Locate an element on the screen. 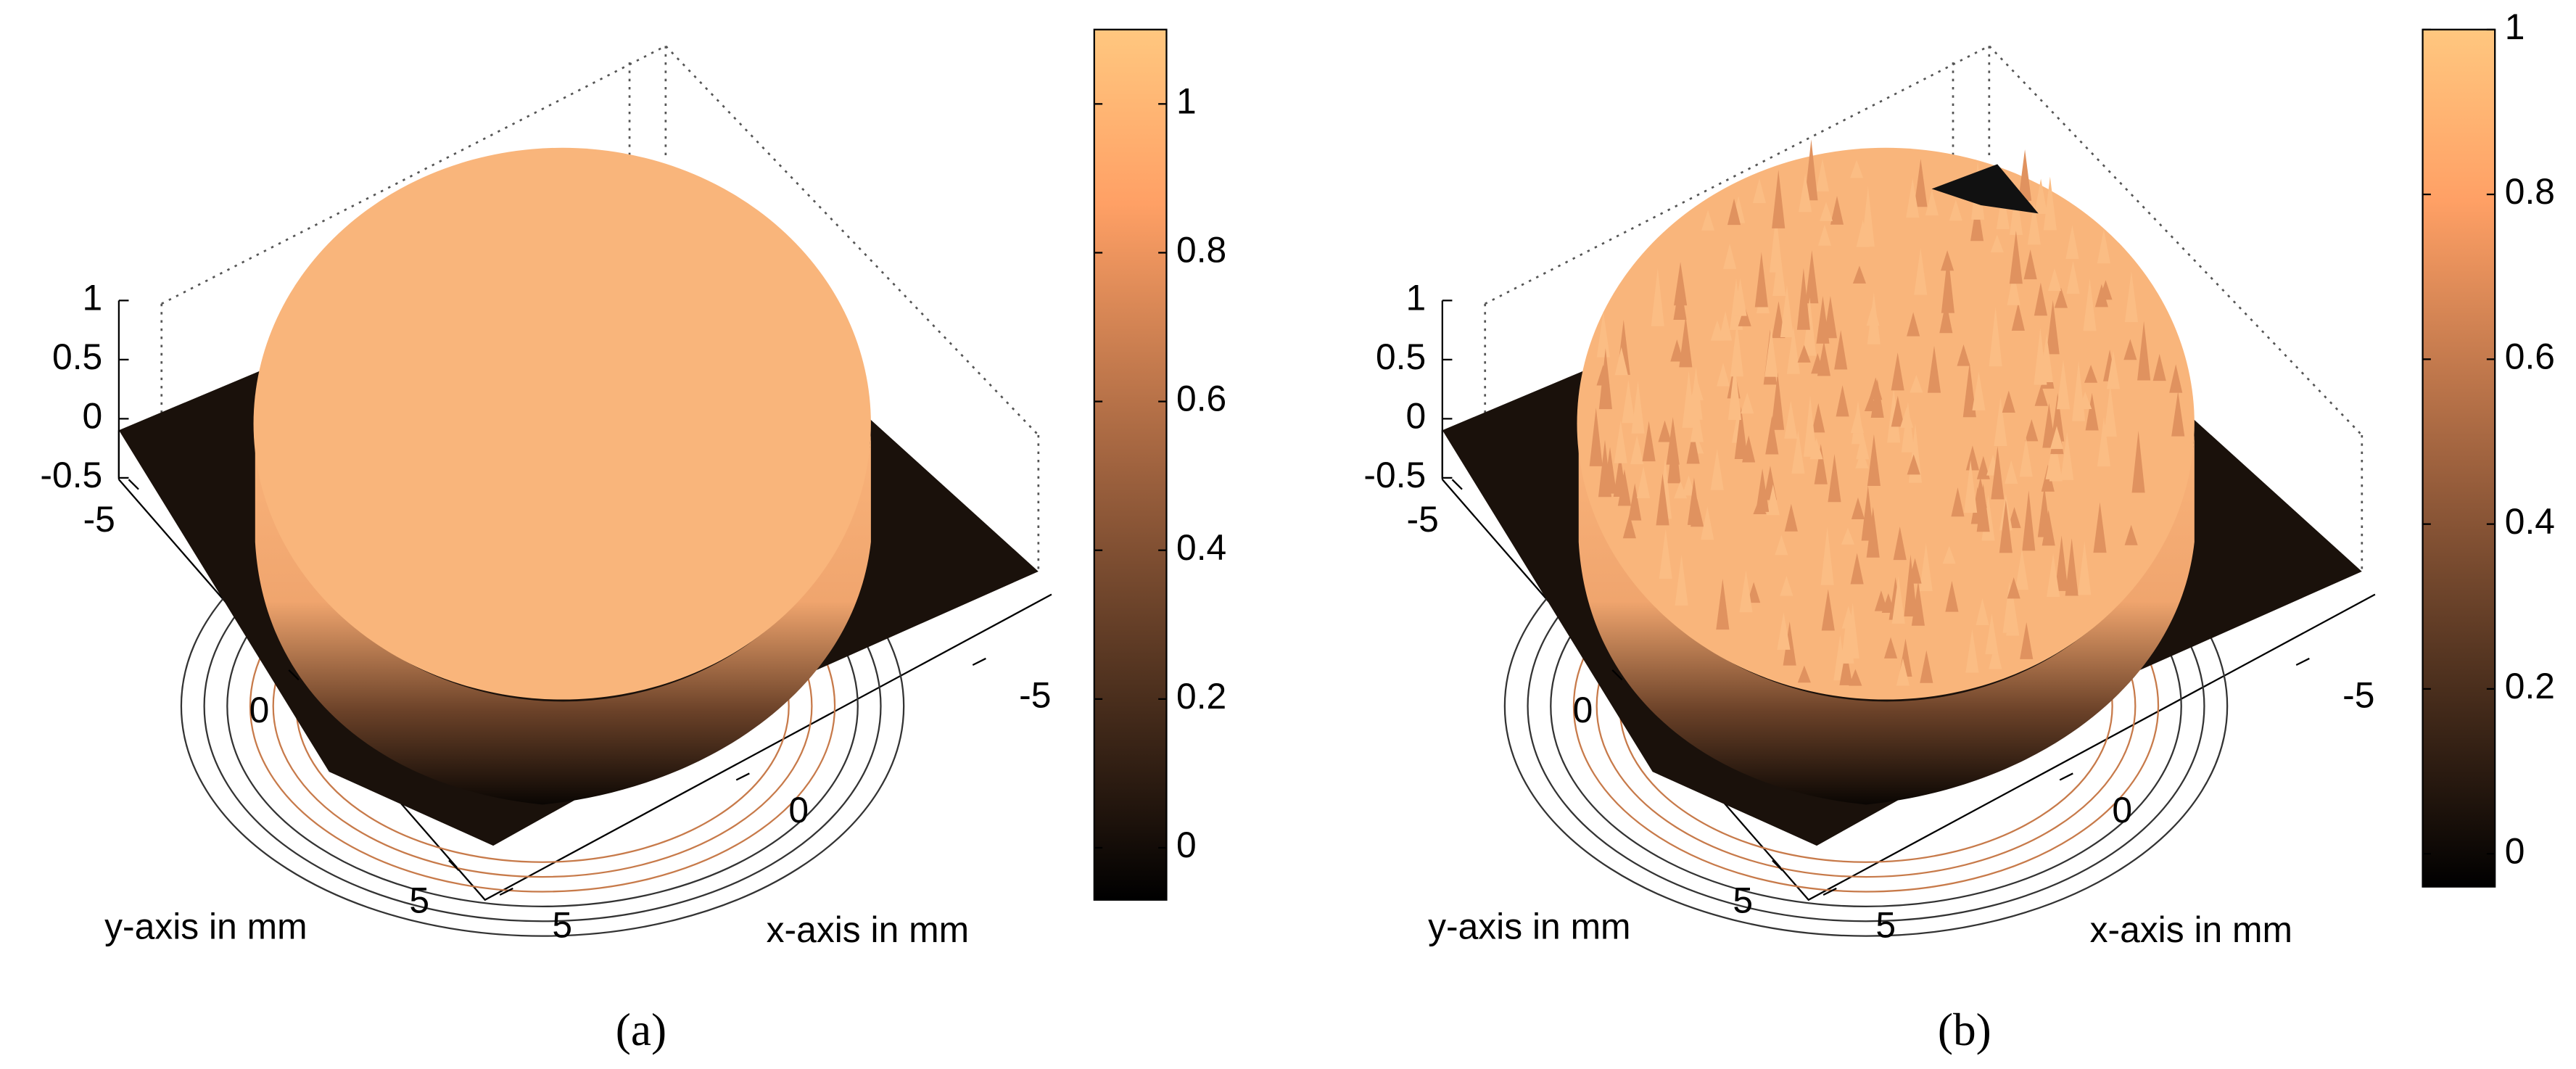 This screenshot has height=1069, width=2576. y-tick-label: -5 is located at coordinates (1423, 519).